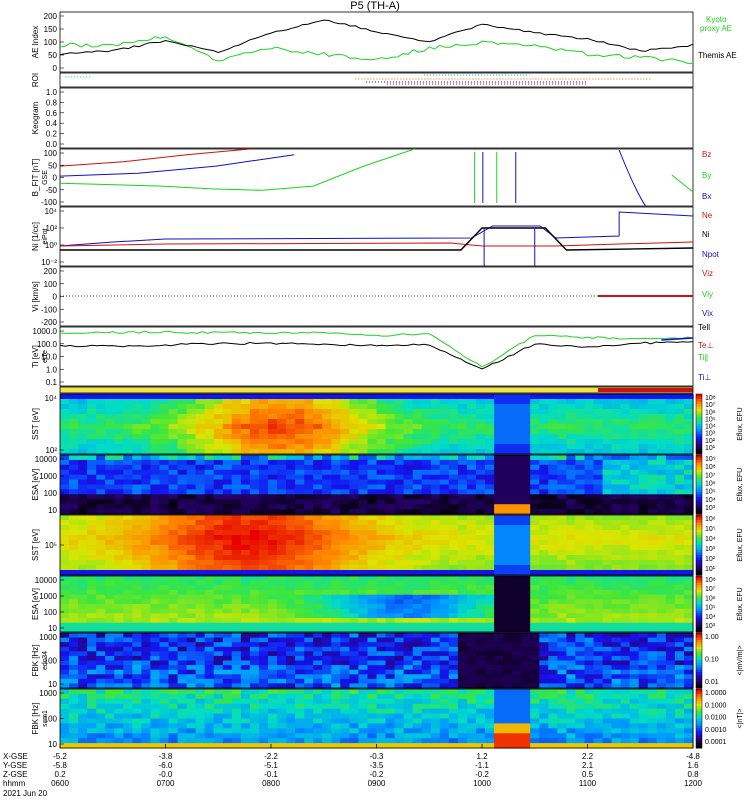  What do you see at coordinates (699, 554) in the screenshot?
I see `sst_e-colorbar-cell` at bounding box center [699, 554].